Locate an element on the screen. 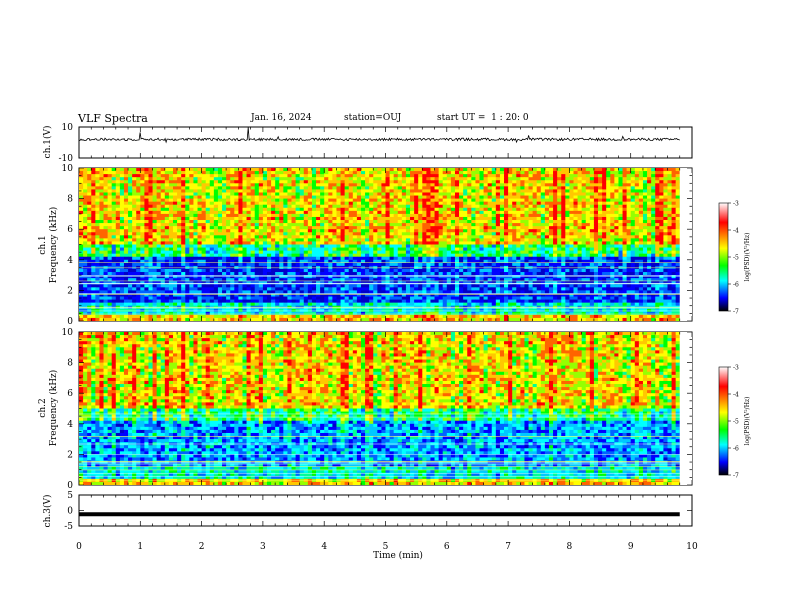  colorbar-ch1-label: log(PSD)(V²/Hz) is located at coordinates (747, 257).